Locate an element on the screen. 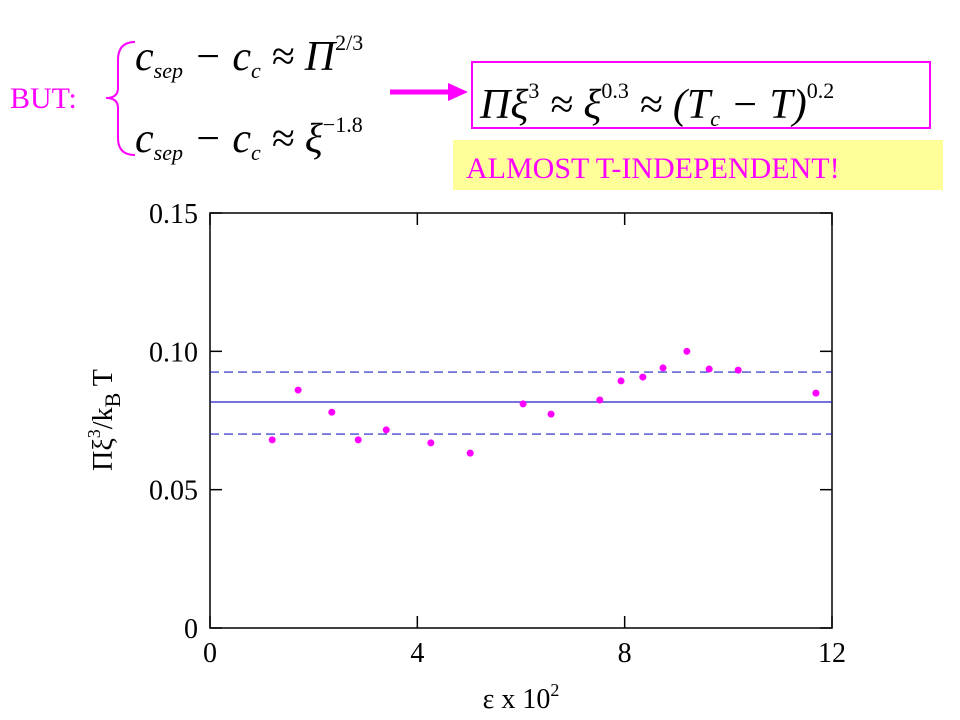 The width and height of the screenshot is (960, 720). equation-part: 3 is located at coordinates (533, 90).